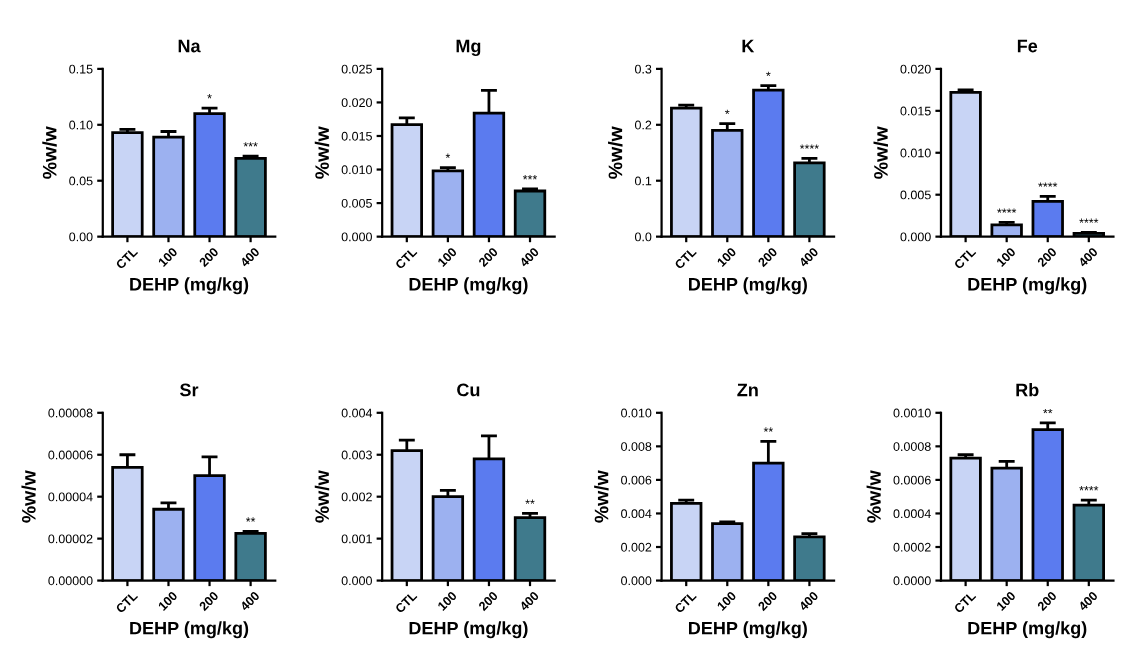  What do you see at coordinates (747, 390) in the screenshot?
I see `chart-title: Zn` at bounding box center [747, 390].